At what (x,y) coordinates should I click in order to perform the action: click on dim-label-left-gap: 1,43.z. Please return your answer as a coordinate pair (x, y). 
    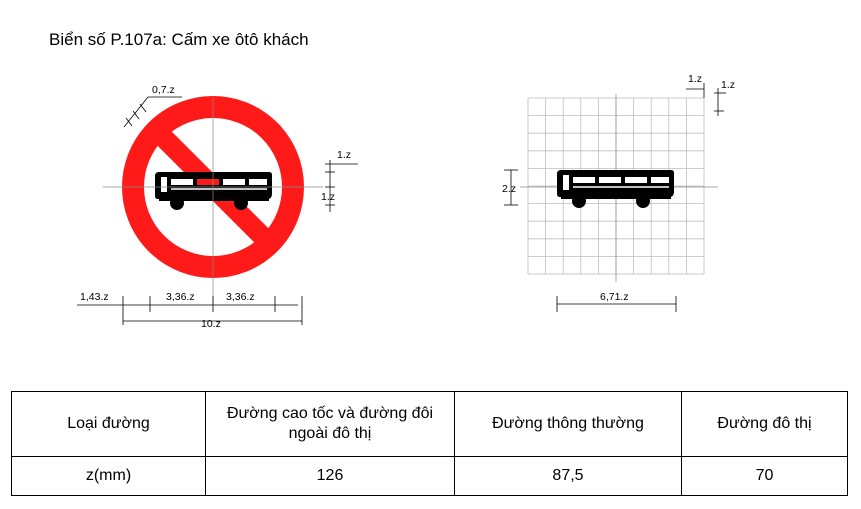
    Looking at the image, I should click on (94, 297).